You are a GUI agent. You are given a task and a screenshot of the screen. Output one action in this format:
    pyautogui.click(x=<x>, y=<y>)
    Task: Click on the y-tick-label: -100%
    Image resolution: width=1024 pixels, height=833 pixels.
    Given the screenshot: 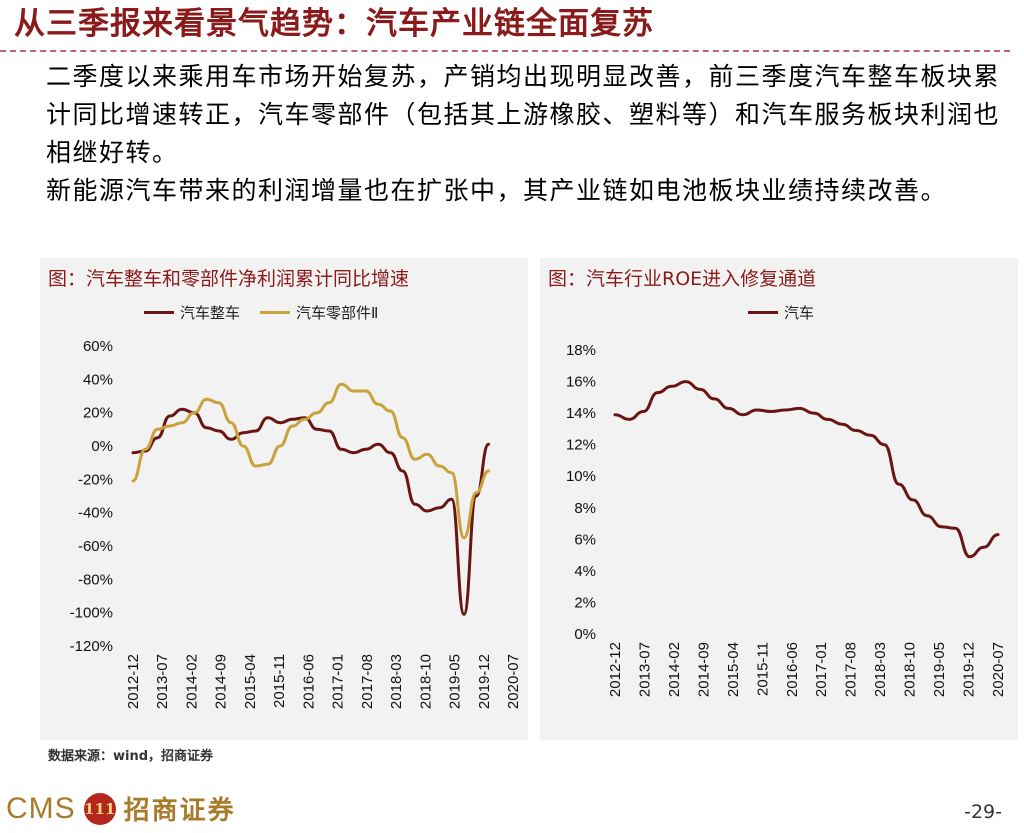 What is the action you would take?
    pyautogui.click(x=91, y=613)
    